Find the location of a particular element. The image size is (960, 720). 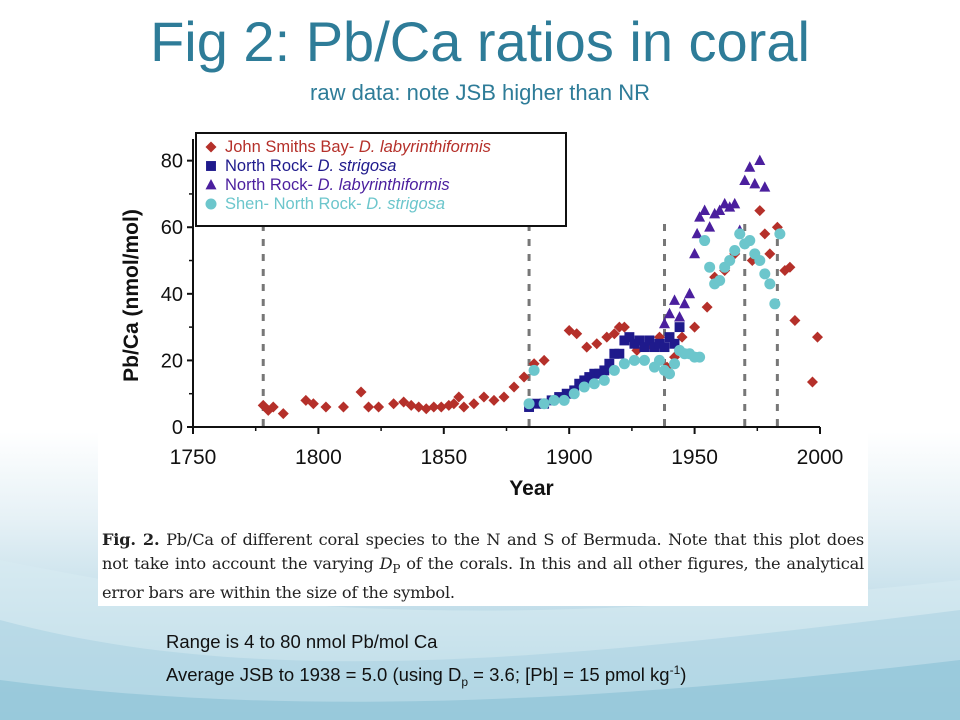

y-axis-label: Pb/Ca (nmol/mol) is located at coordinates (131, 295).